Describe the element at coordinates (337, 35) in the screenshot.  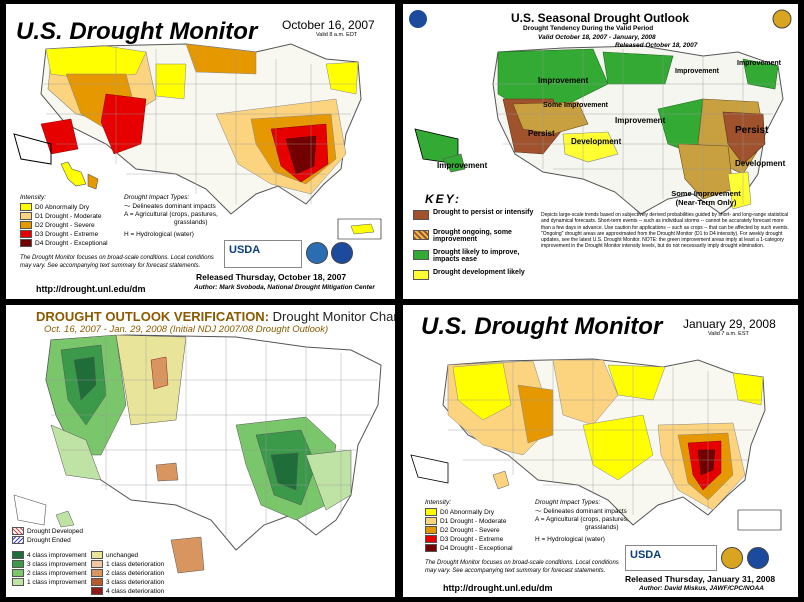
I see `valid-time: Valid 8 a.m. EDT` at that location.